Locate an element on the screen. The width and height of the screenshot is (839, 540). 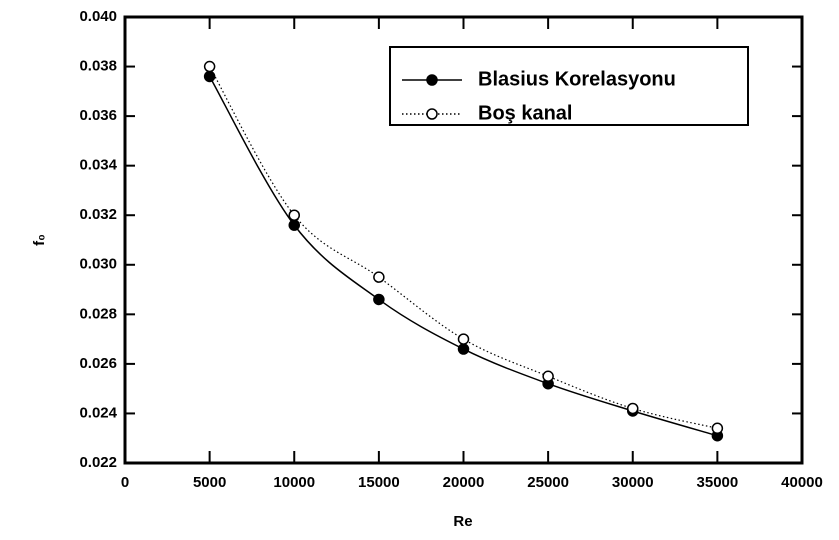
x-axis-label: Re is located at coordinates (462, 521).